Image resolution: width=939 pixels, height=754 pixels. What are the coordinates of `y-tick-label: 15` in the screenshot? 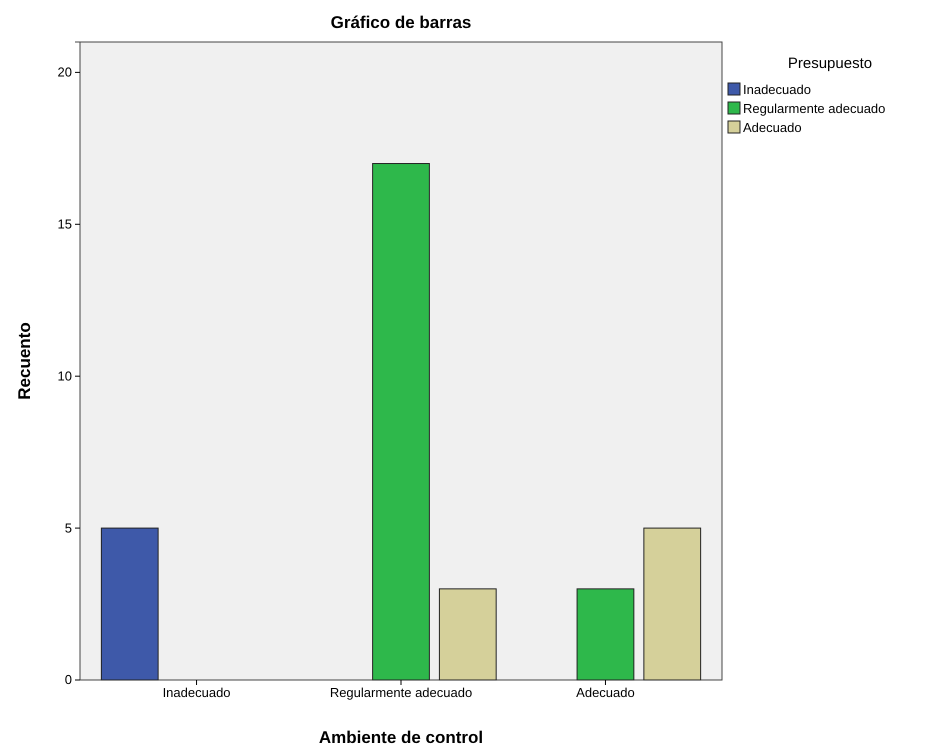 It's located at (65, 224).